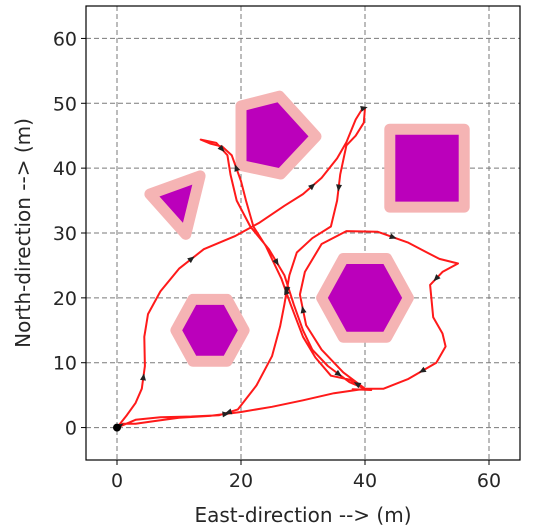 This screenshot has width=546, height=529. I want to click on x-tick-label: 20, so click(241, 481).